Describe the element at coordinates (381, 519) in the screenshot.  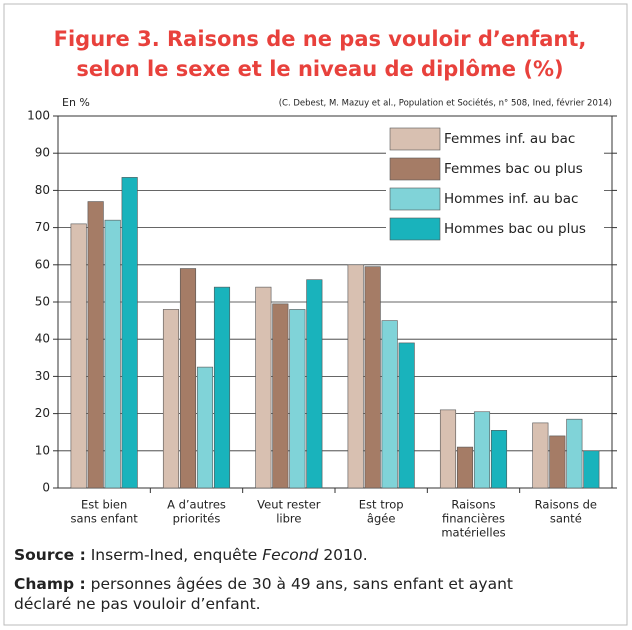
I see `x-tick-label: âgée` at that location.